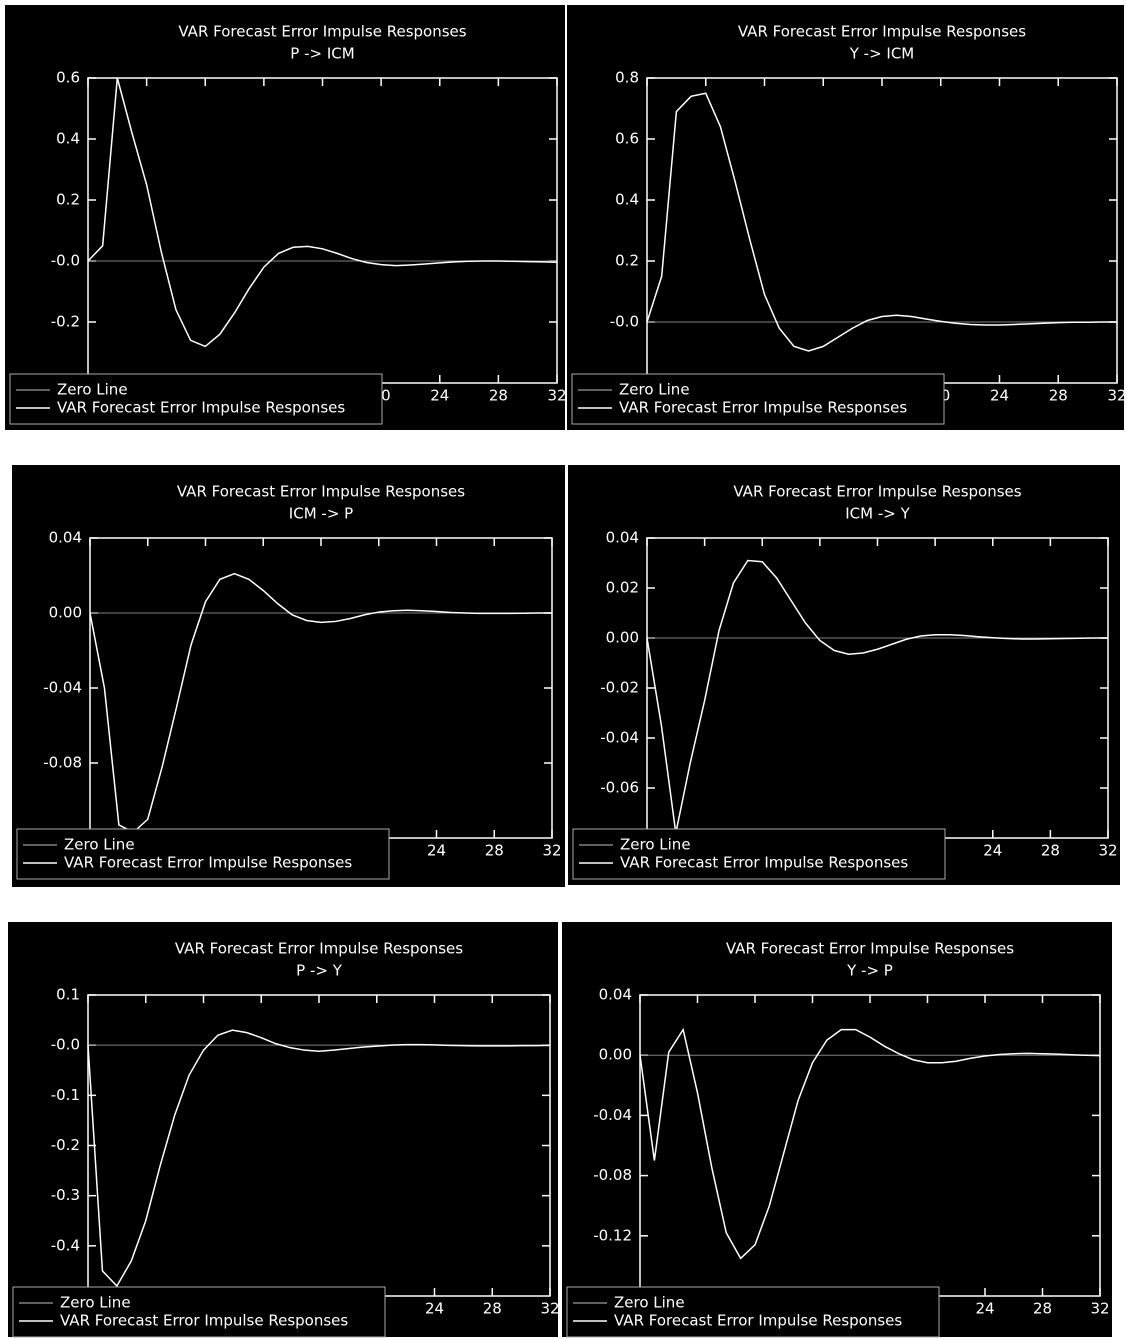  What do you see at coordinates (619, 788) in the screenshot?
I see `y-tick-label: -0.06` at bounding box center [619, 788].